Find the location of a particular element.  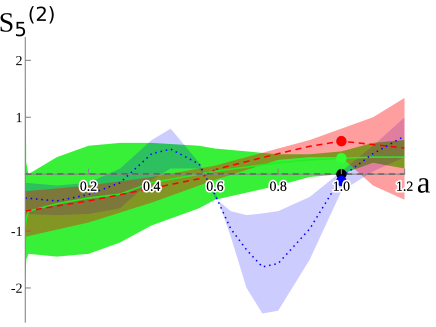

x-tick-label: 0.6 is located at coordinates (215, 186).